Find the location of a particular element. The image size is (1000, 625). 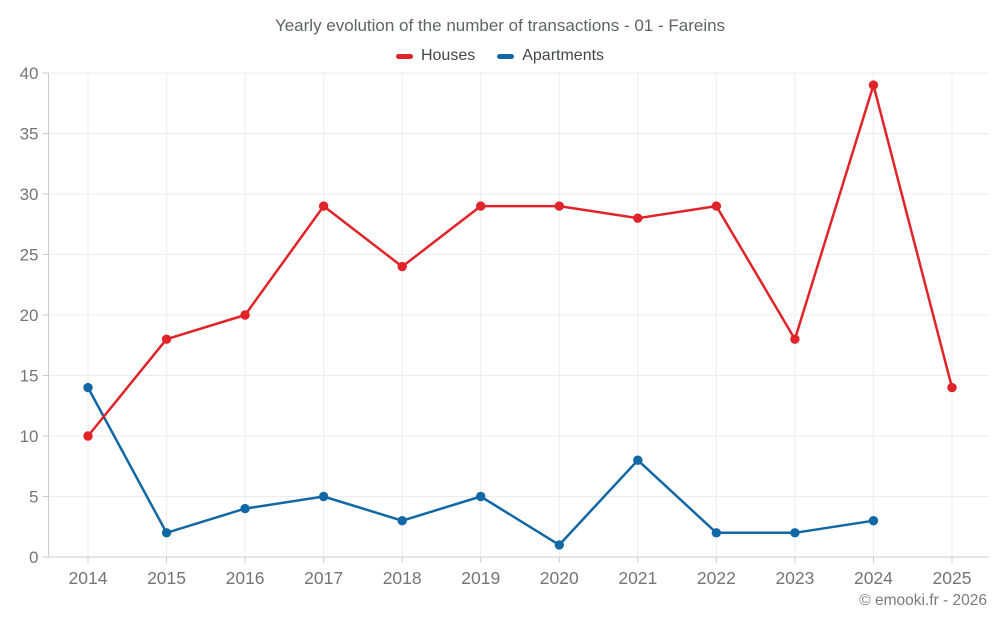

y-tick-label: 35 is located at coordinates (29, 134).